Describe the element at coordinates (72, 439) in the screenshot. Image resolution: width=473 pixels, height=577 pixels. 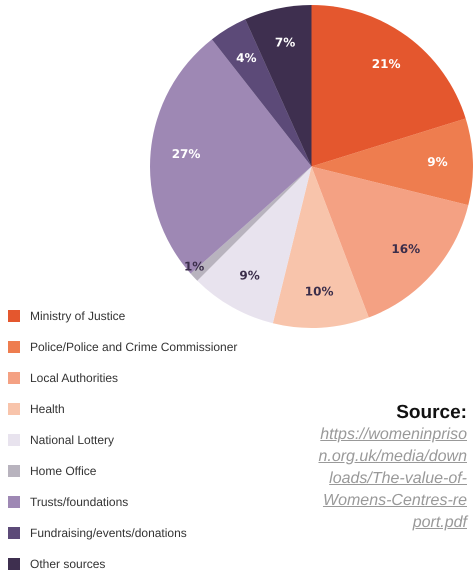
I see `legend-label: National Lottery` at that location.